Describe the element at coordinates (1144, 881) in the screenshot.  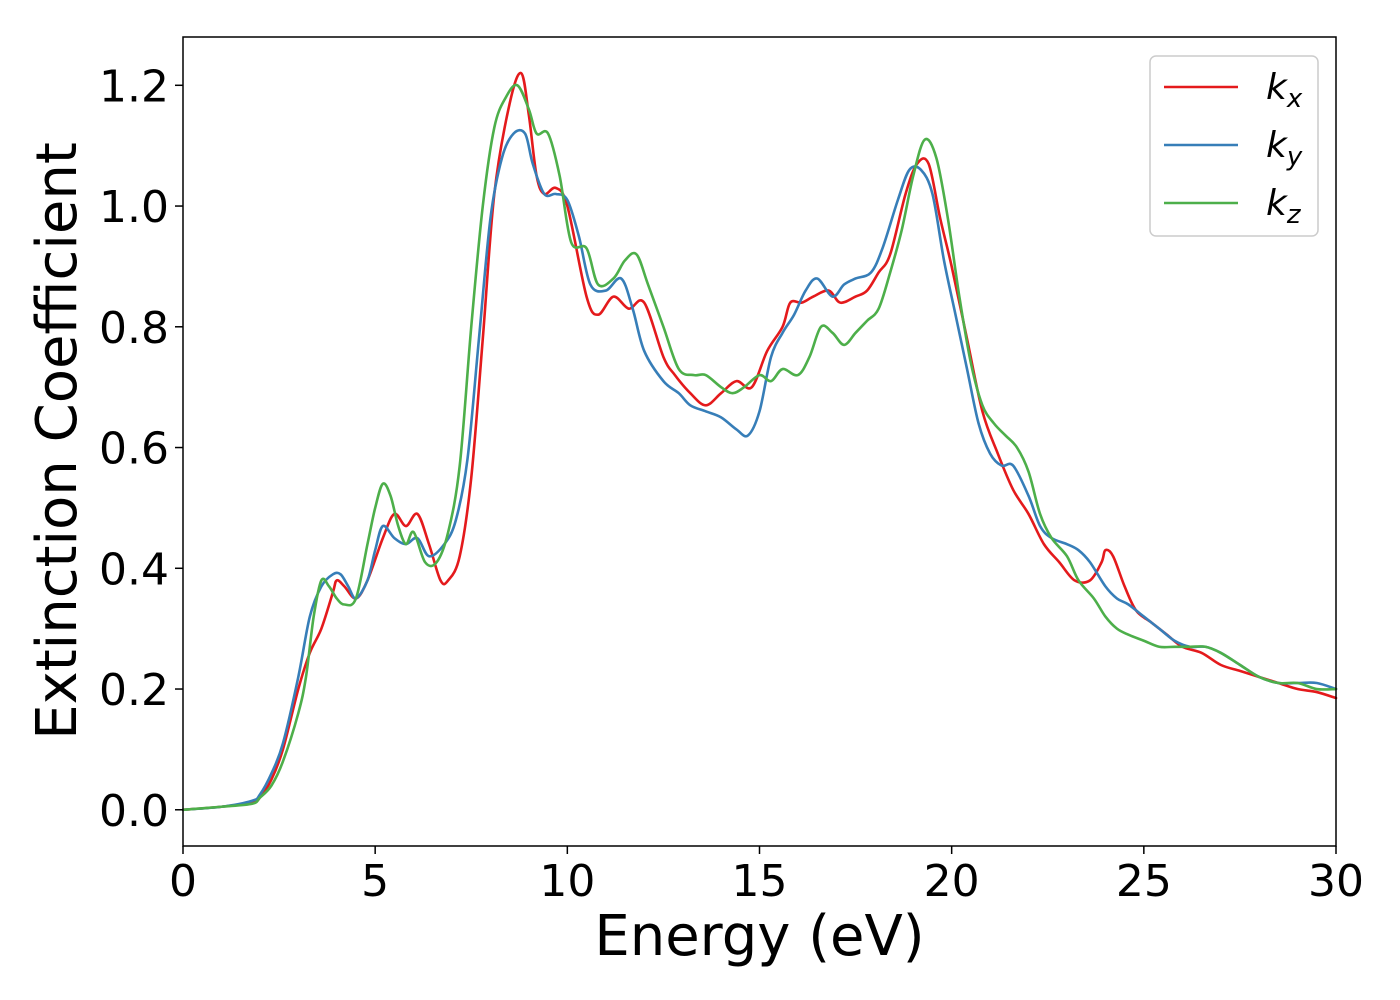
I see `x-tick-label: 25` at that location.